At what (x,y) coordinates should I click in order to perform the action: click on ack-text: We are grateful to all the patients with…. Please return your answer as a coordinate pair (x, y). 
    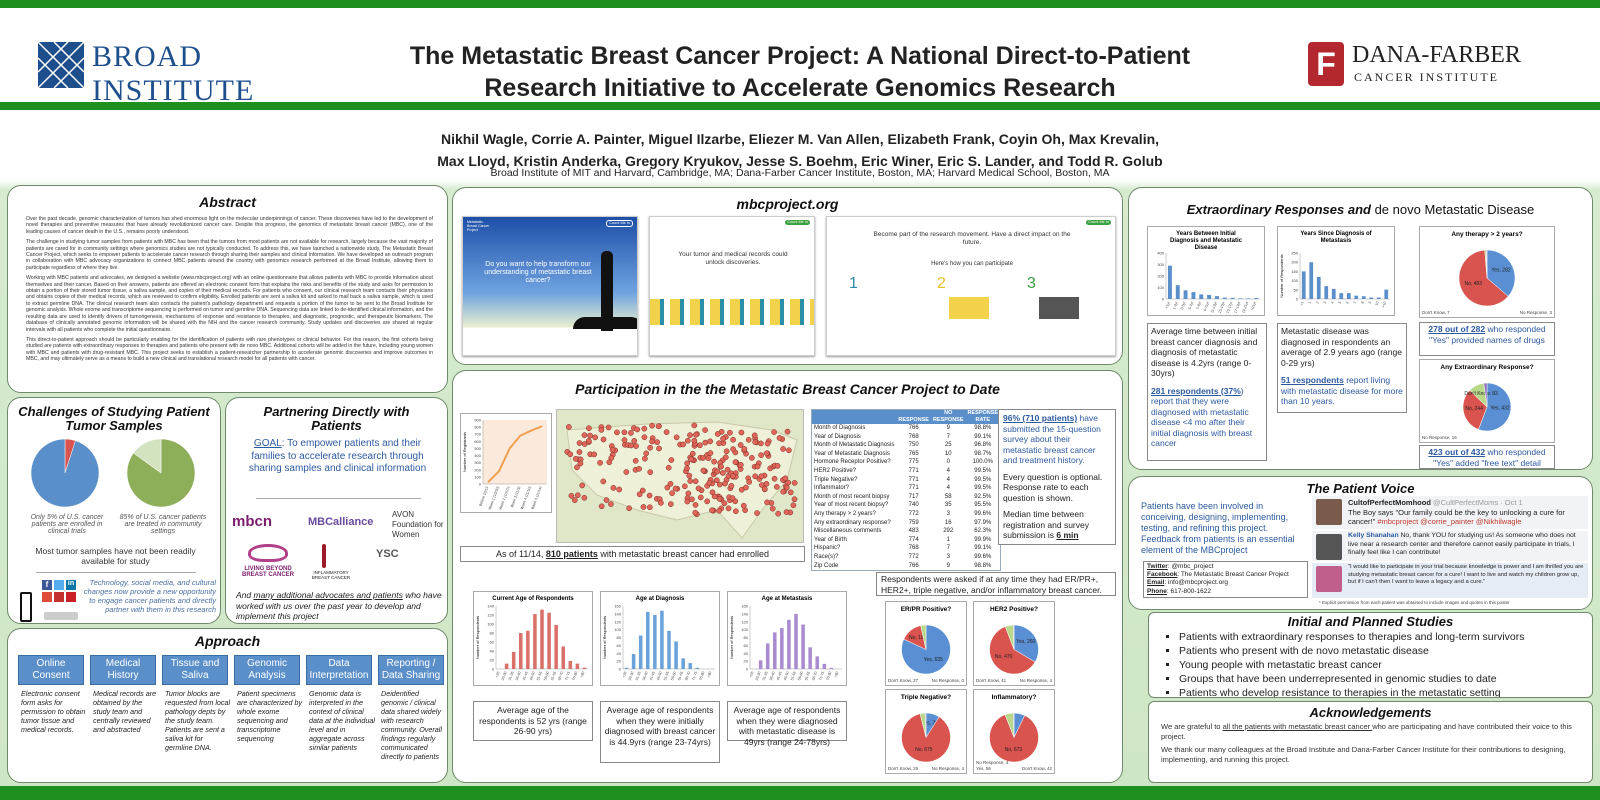
    Looking at the image, I should click on (1366, 743).